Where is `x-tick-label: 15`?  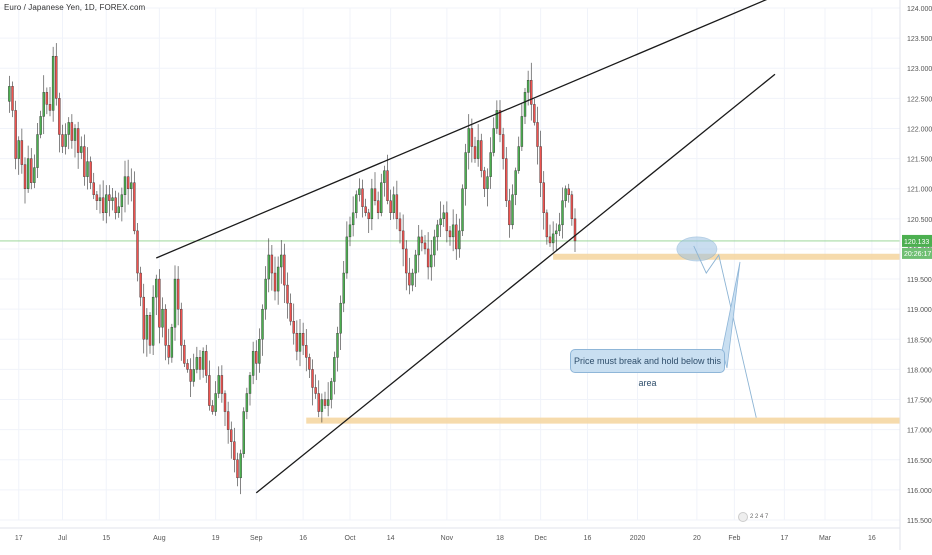
x-tick-label: 15 is located at coordinates (106, 538).